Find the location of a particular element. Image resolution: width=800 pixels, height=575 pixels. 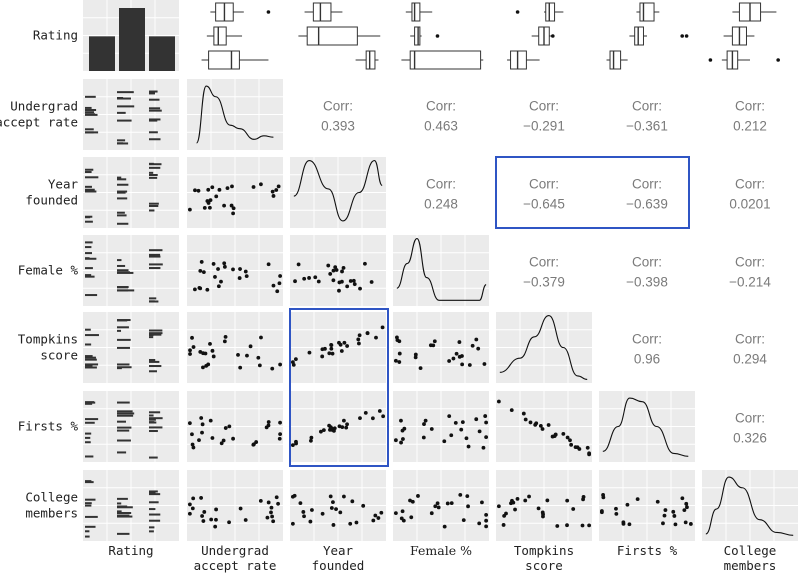

boxplot-panel-r1-c4 is located at coordinates (441, 35).